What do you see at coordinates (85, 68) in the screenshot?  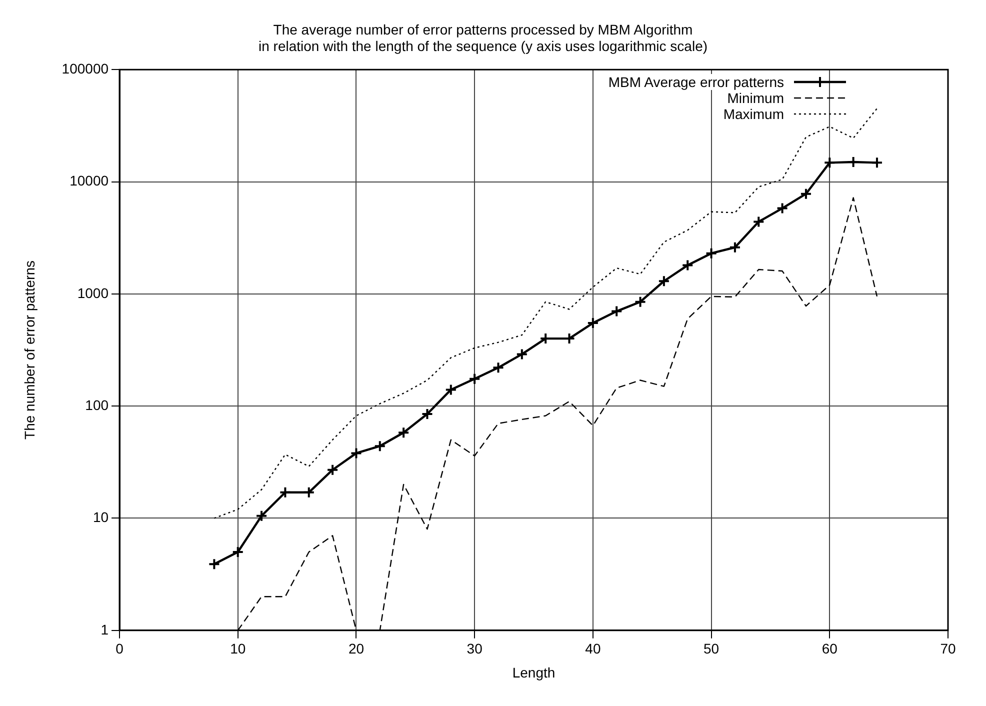 I see `y-tick-label: 100000` at bounding box center [85, 68].